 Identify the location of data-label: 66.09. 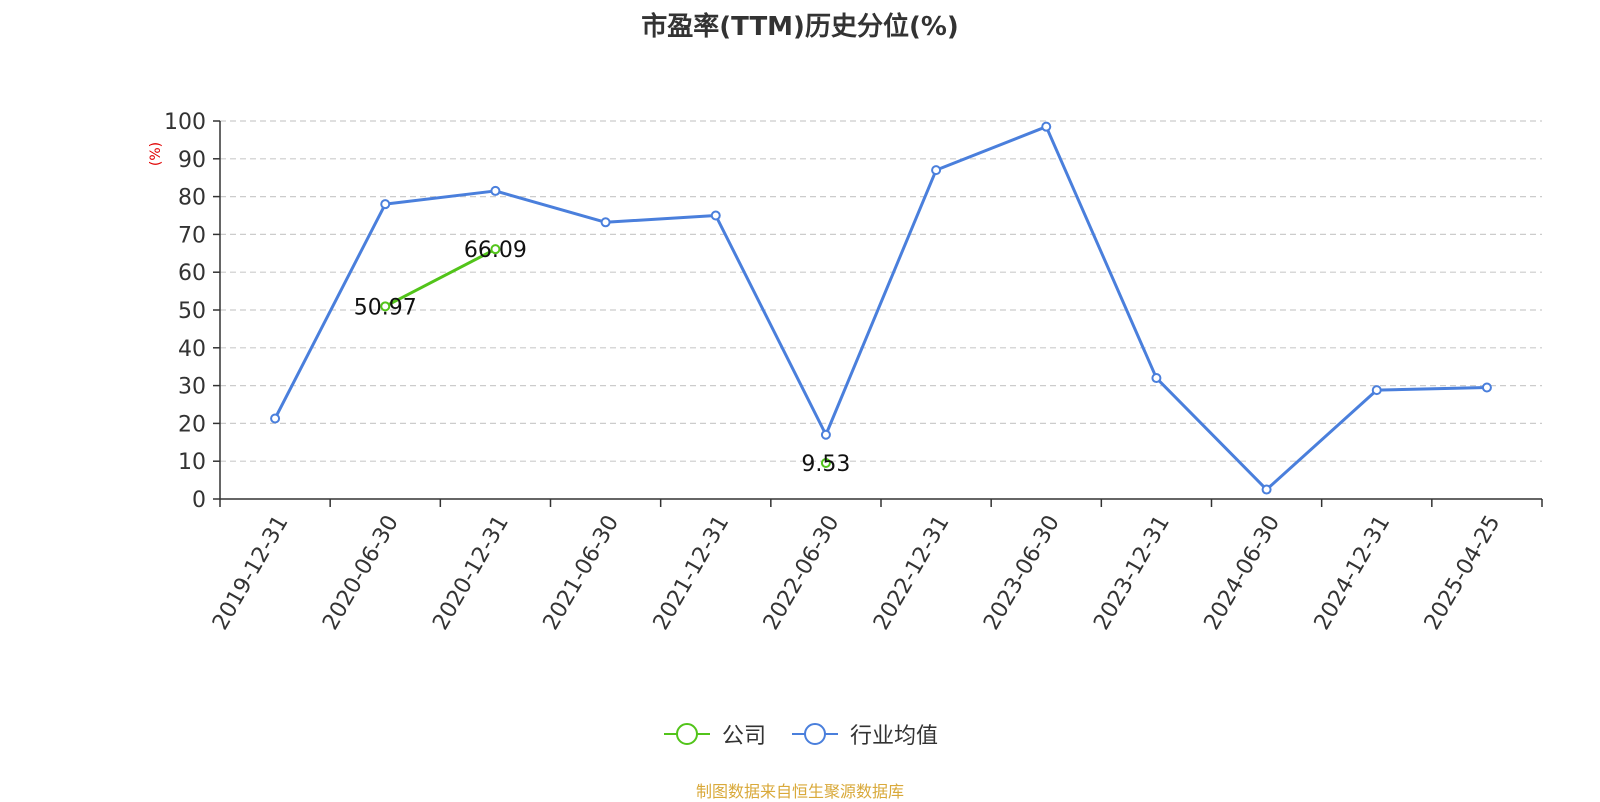
(495, 250).